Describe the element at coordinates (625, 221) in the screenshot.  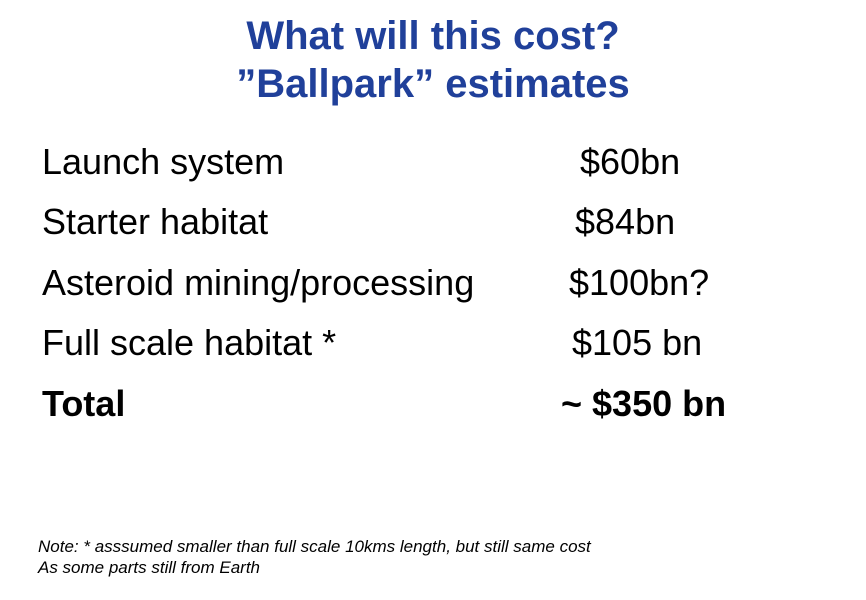
I see `cost-amount: $84bn` at that location.